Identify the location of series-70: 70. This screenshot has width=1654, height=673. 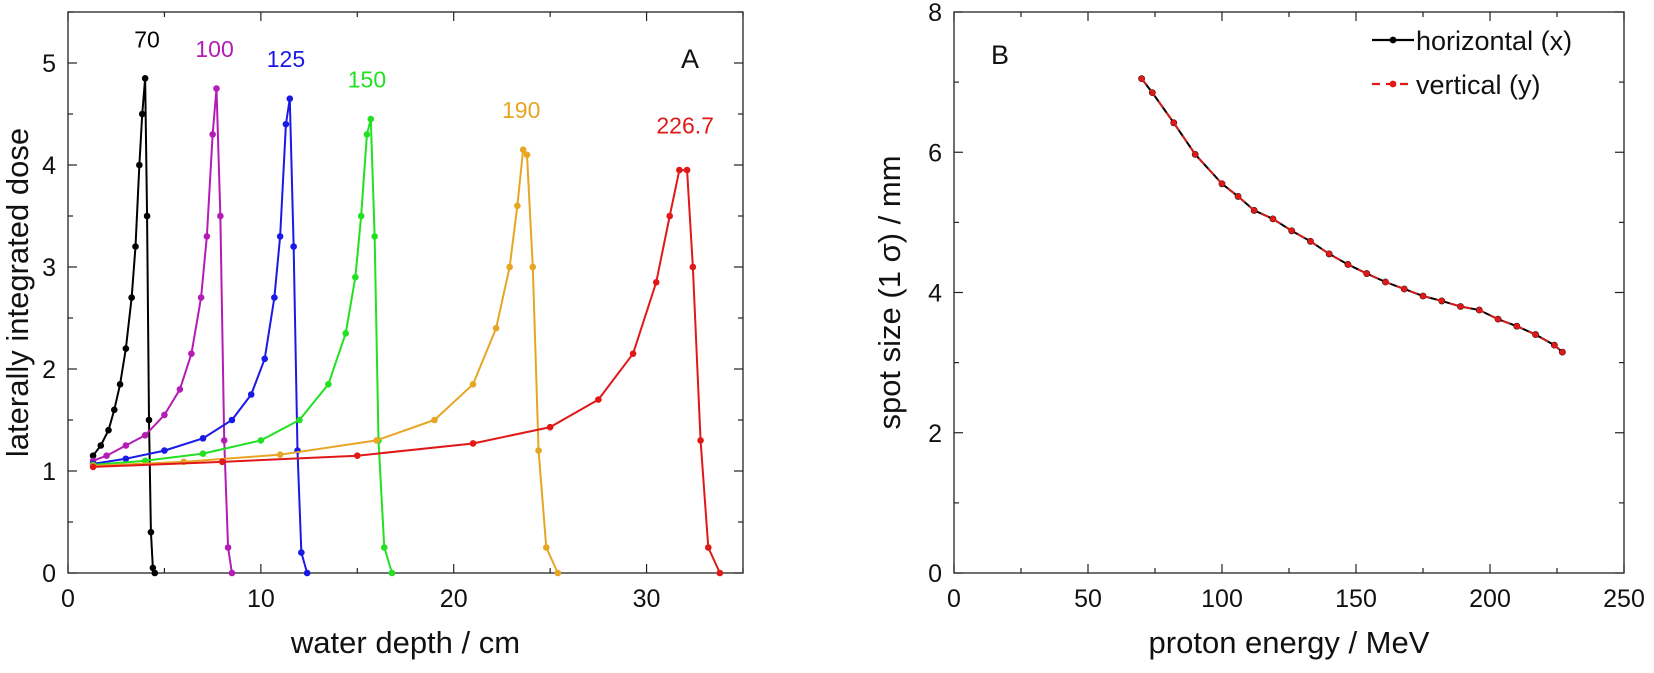
(124, 302).